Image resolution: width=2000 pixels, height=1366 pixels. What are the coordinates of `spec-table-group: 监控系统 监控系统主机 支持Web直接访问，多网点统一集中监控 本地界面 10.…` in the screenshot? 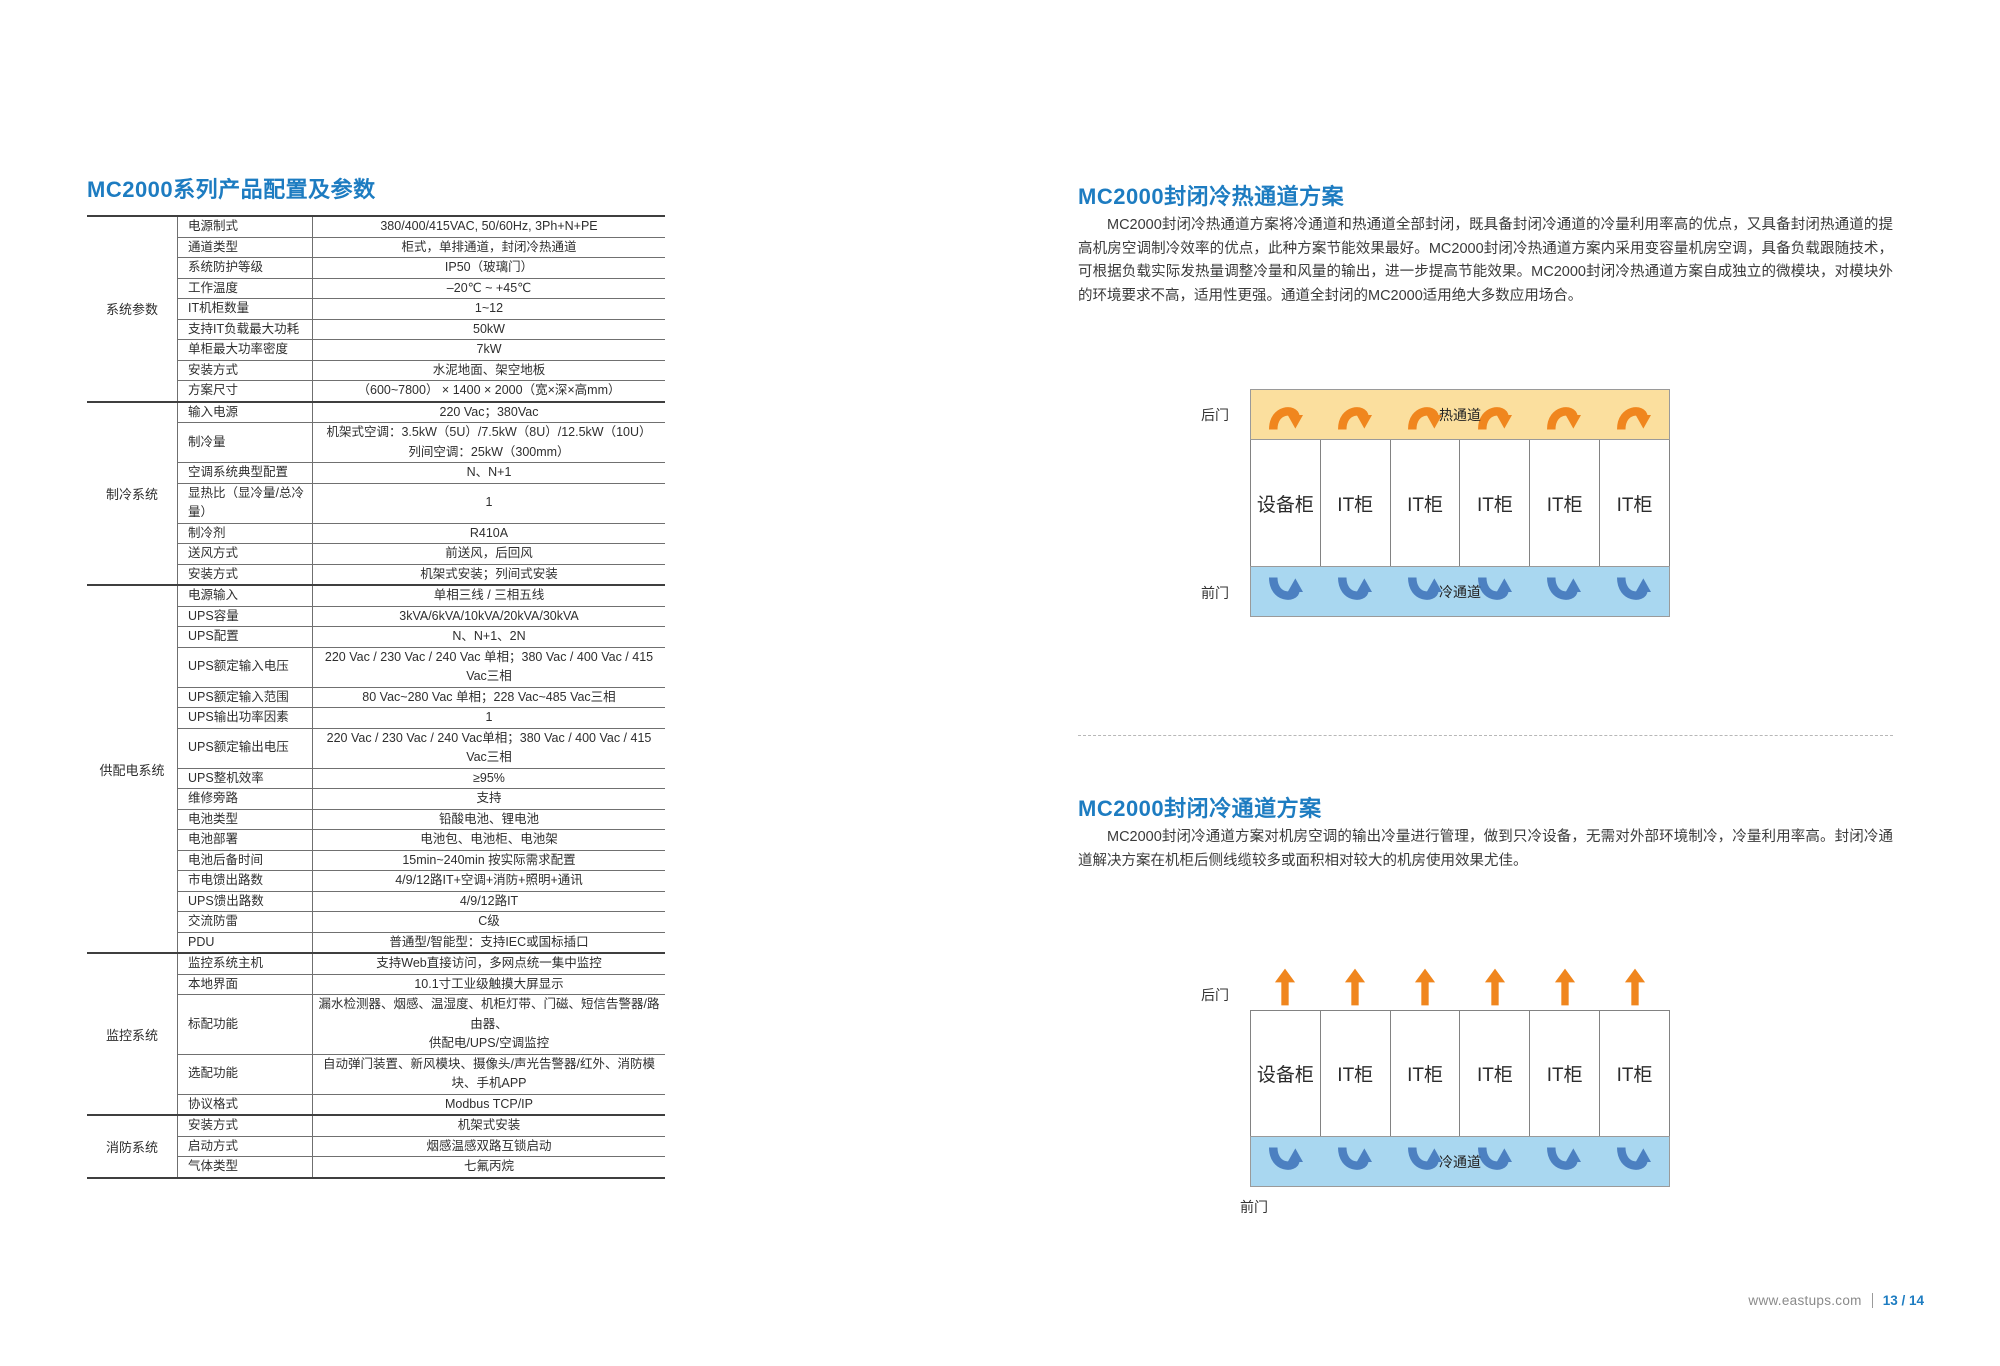 It's located at (376, 1033).